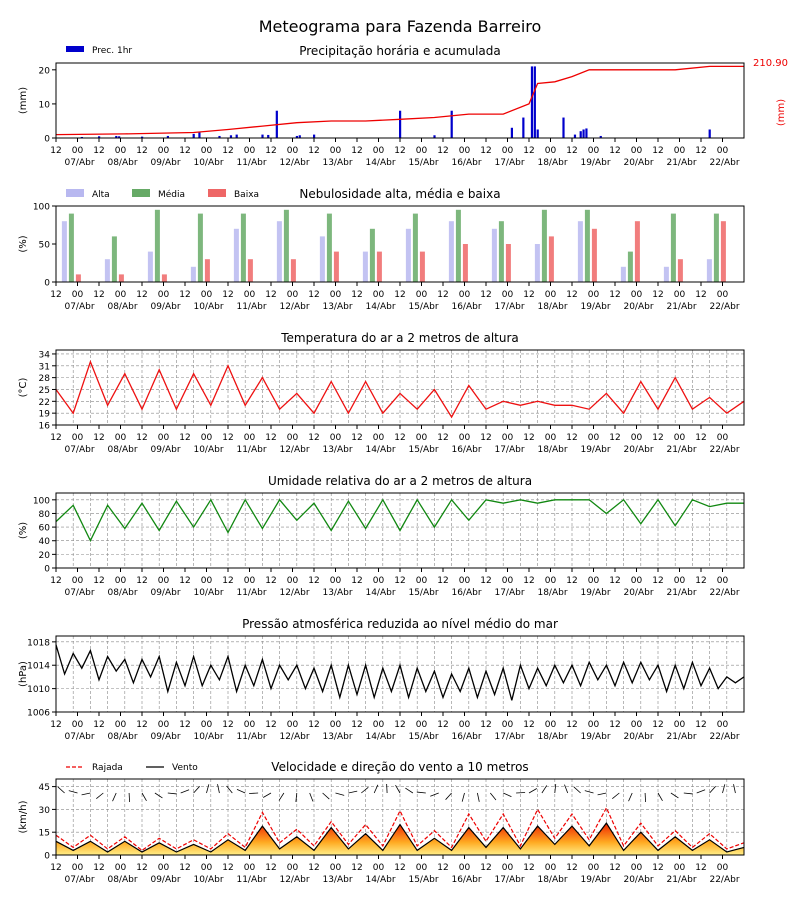 This screenshot has height=904, width=800. What do you see at coordinates (165, 450) in the screenshot?
I see `x-tick-label-date: 09/Abr` at bounding box center [165, 450].